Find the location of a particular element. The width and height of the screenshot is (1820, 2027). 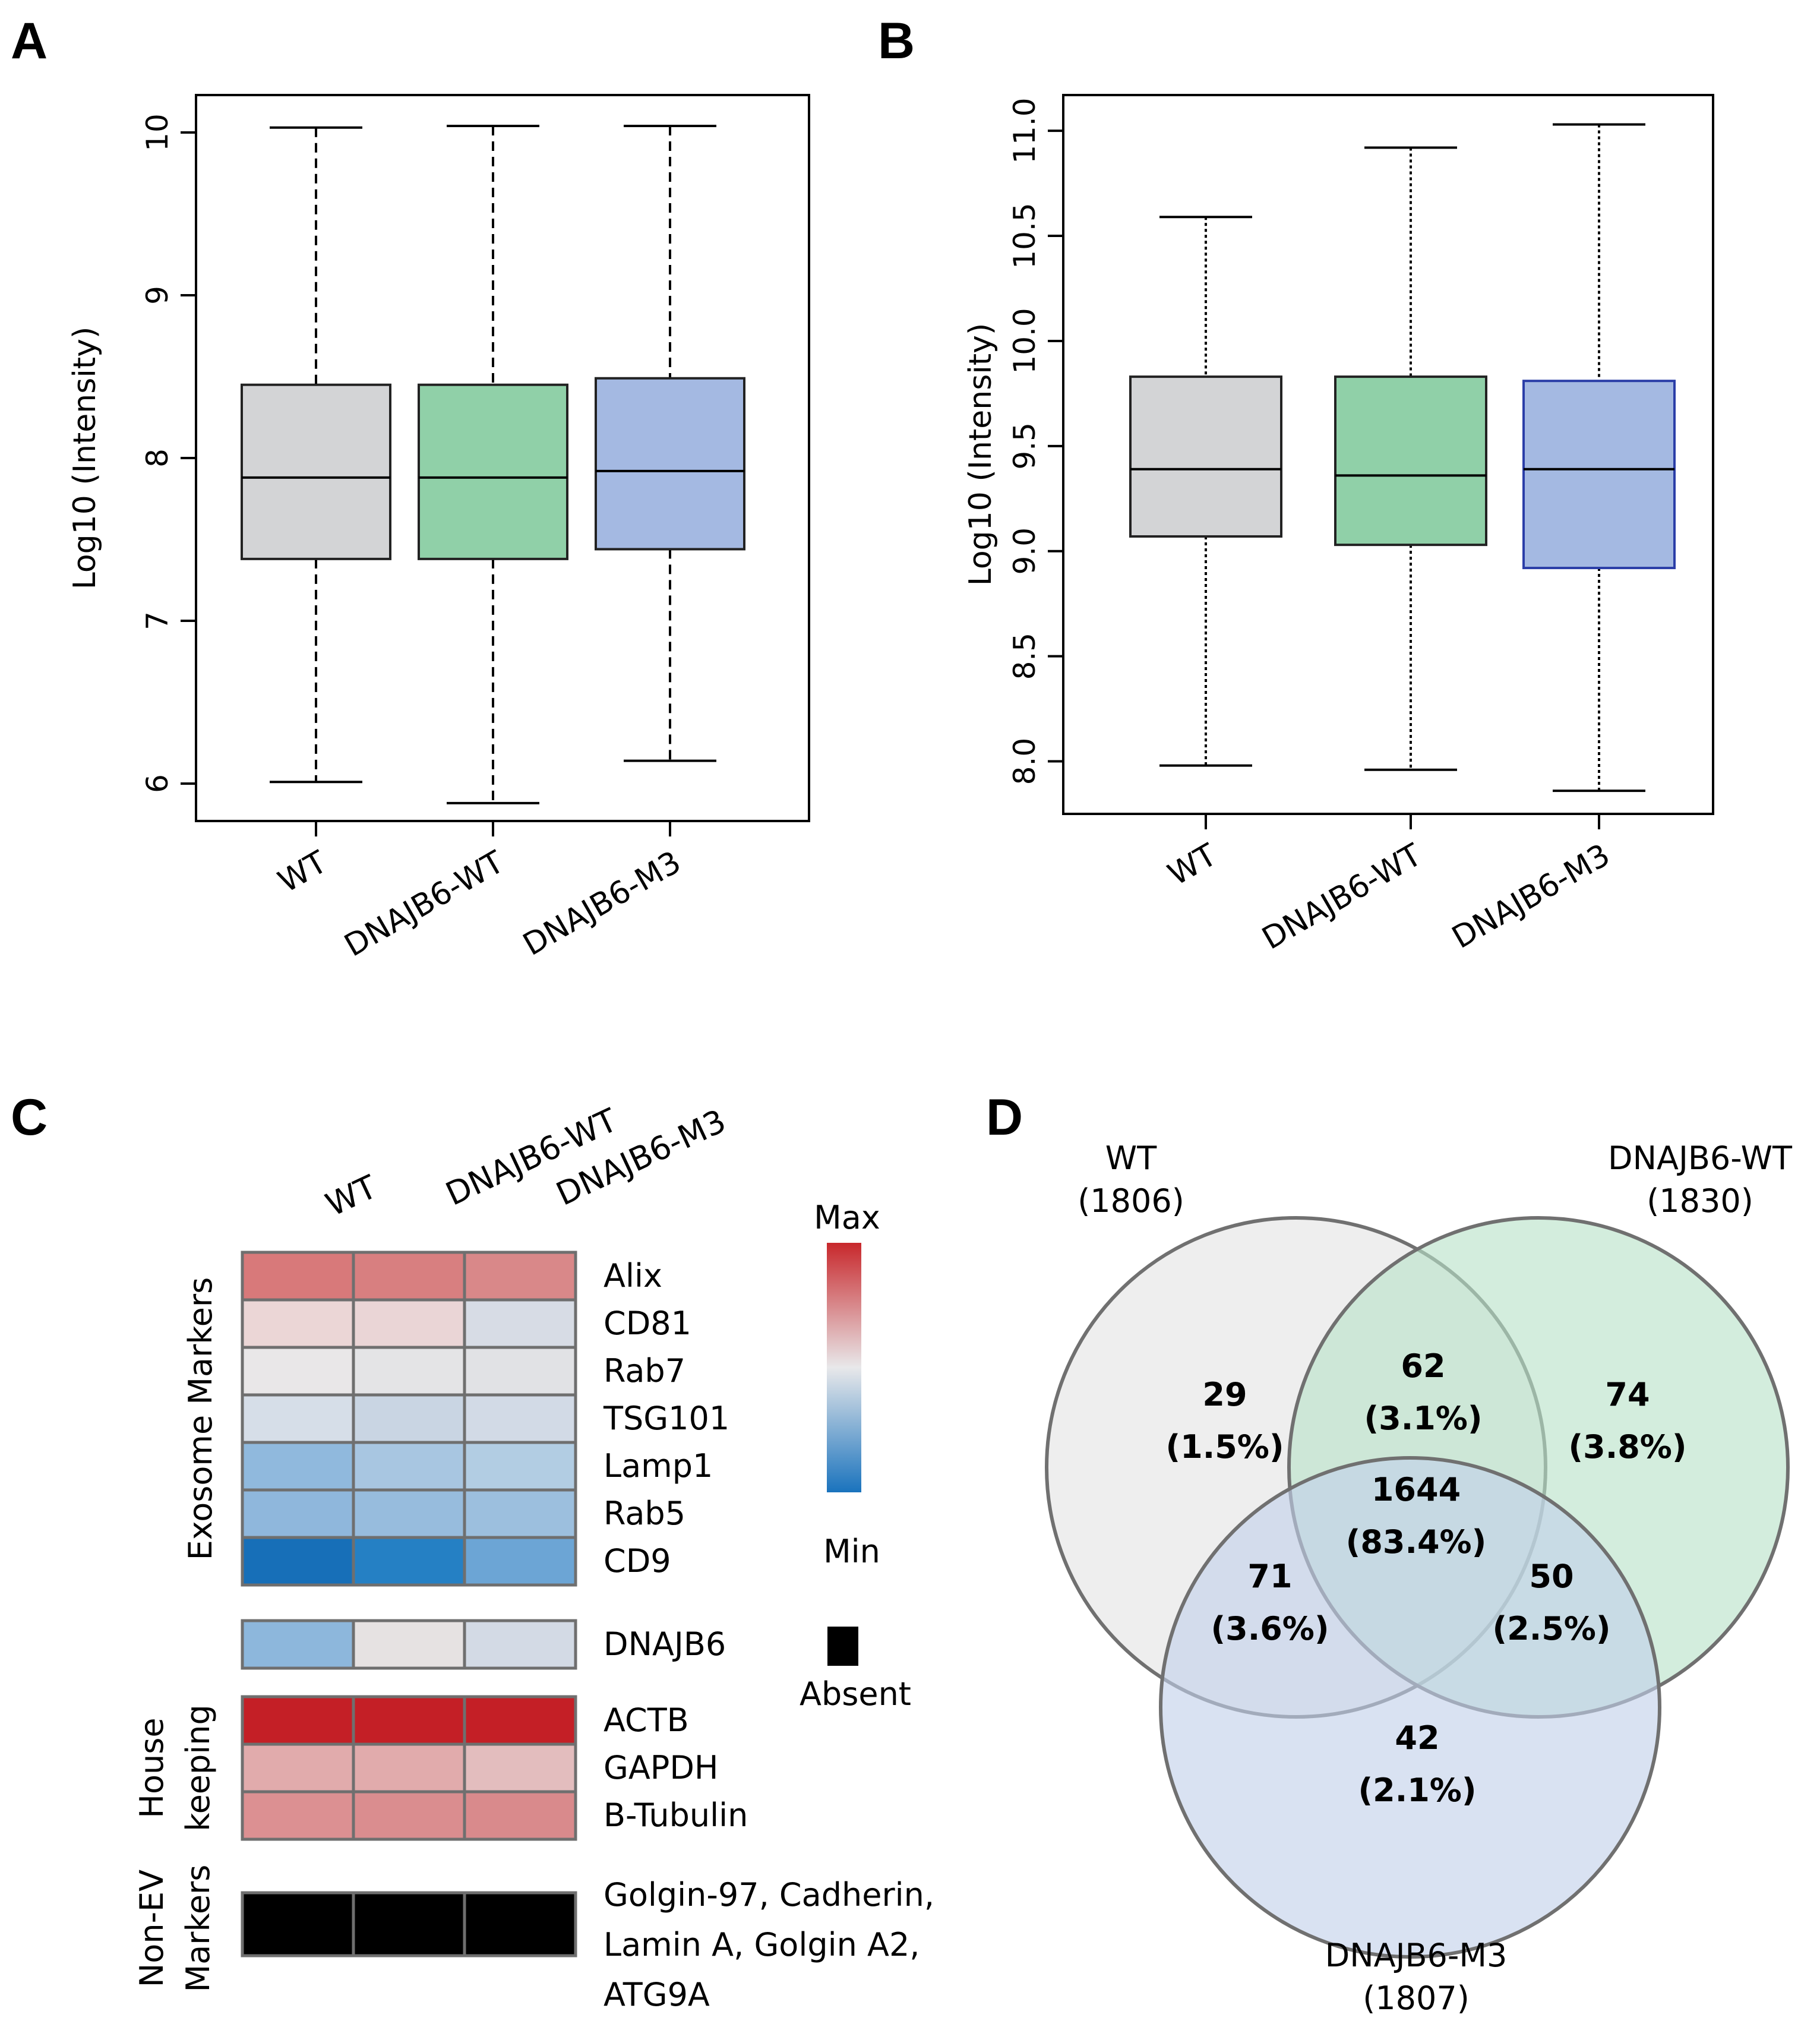

venn-region-percent: (3.1%) is located at coordinates (1423, 1419).